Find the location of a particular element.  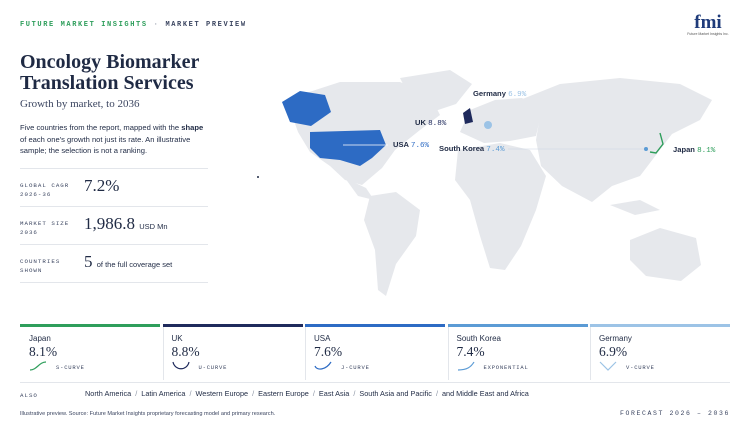

map-label: South Korea 7.4% is located at coordinates (472, 149).